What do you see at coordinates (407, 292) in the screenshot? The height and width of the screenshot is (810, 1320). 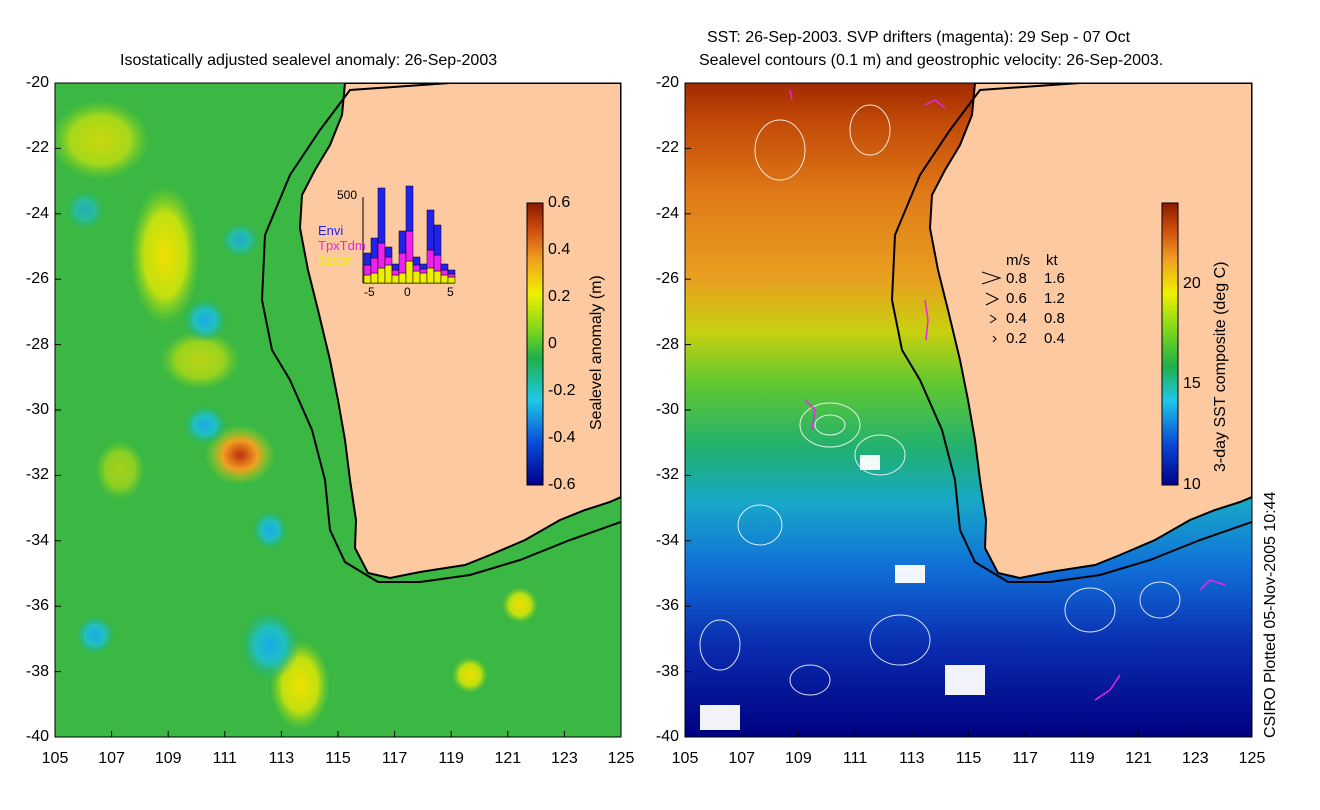 I see `inset-xtick-0: 0` at bounding box center [407, 292].